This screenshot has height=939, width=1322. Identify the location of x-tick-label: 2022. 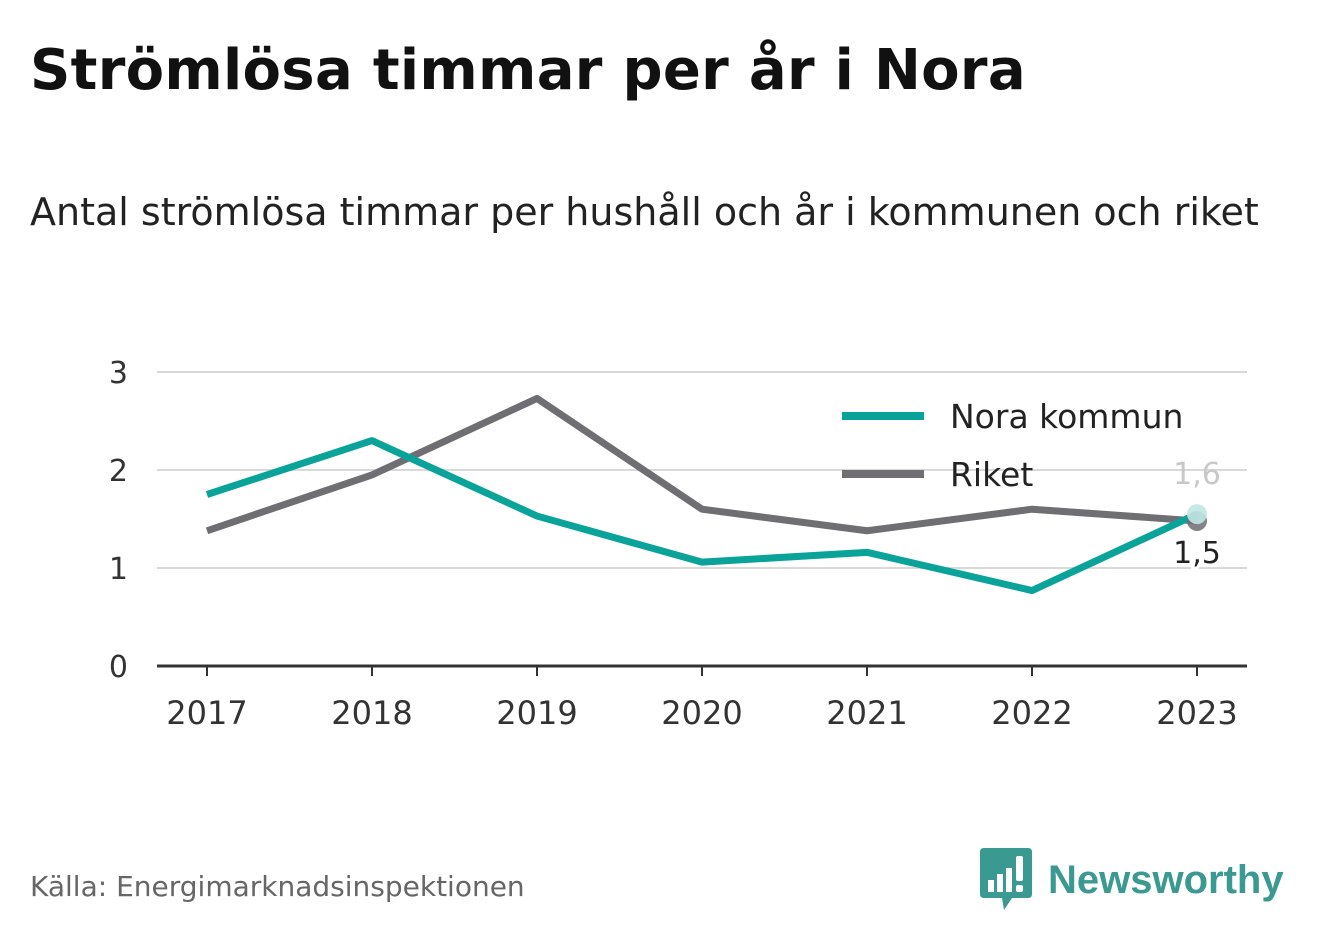
(1031, 713).